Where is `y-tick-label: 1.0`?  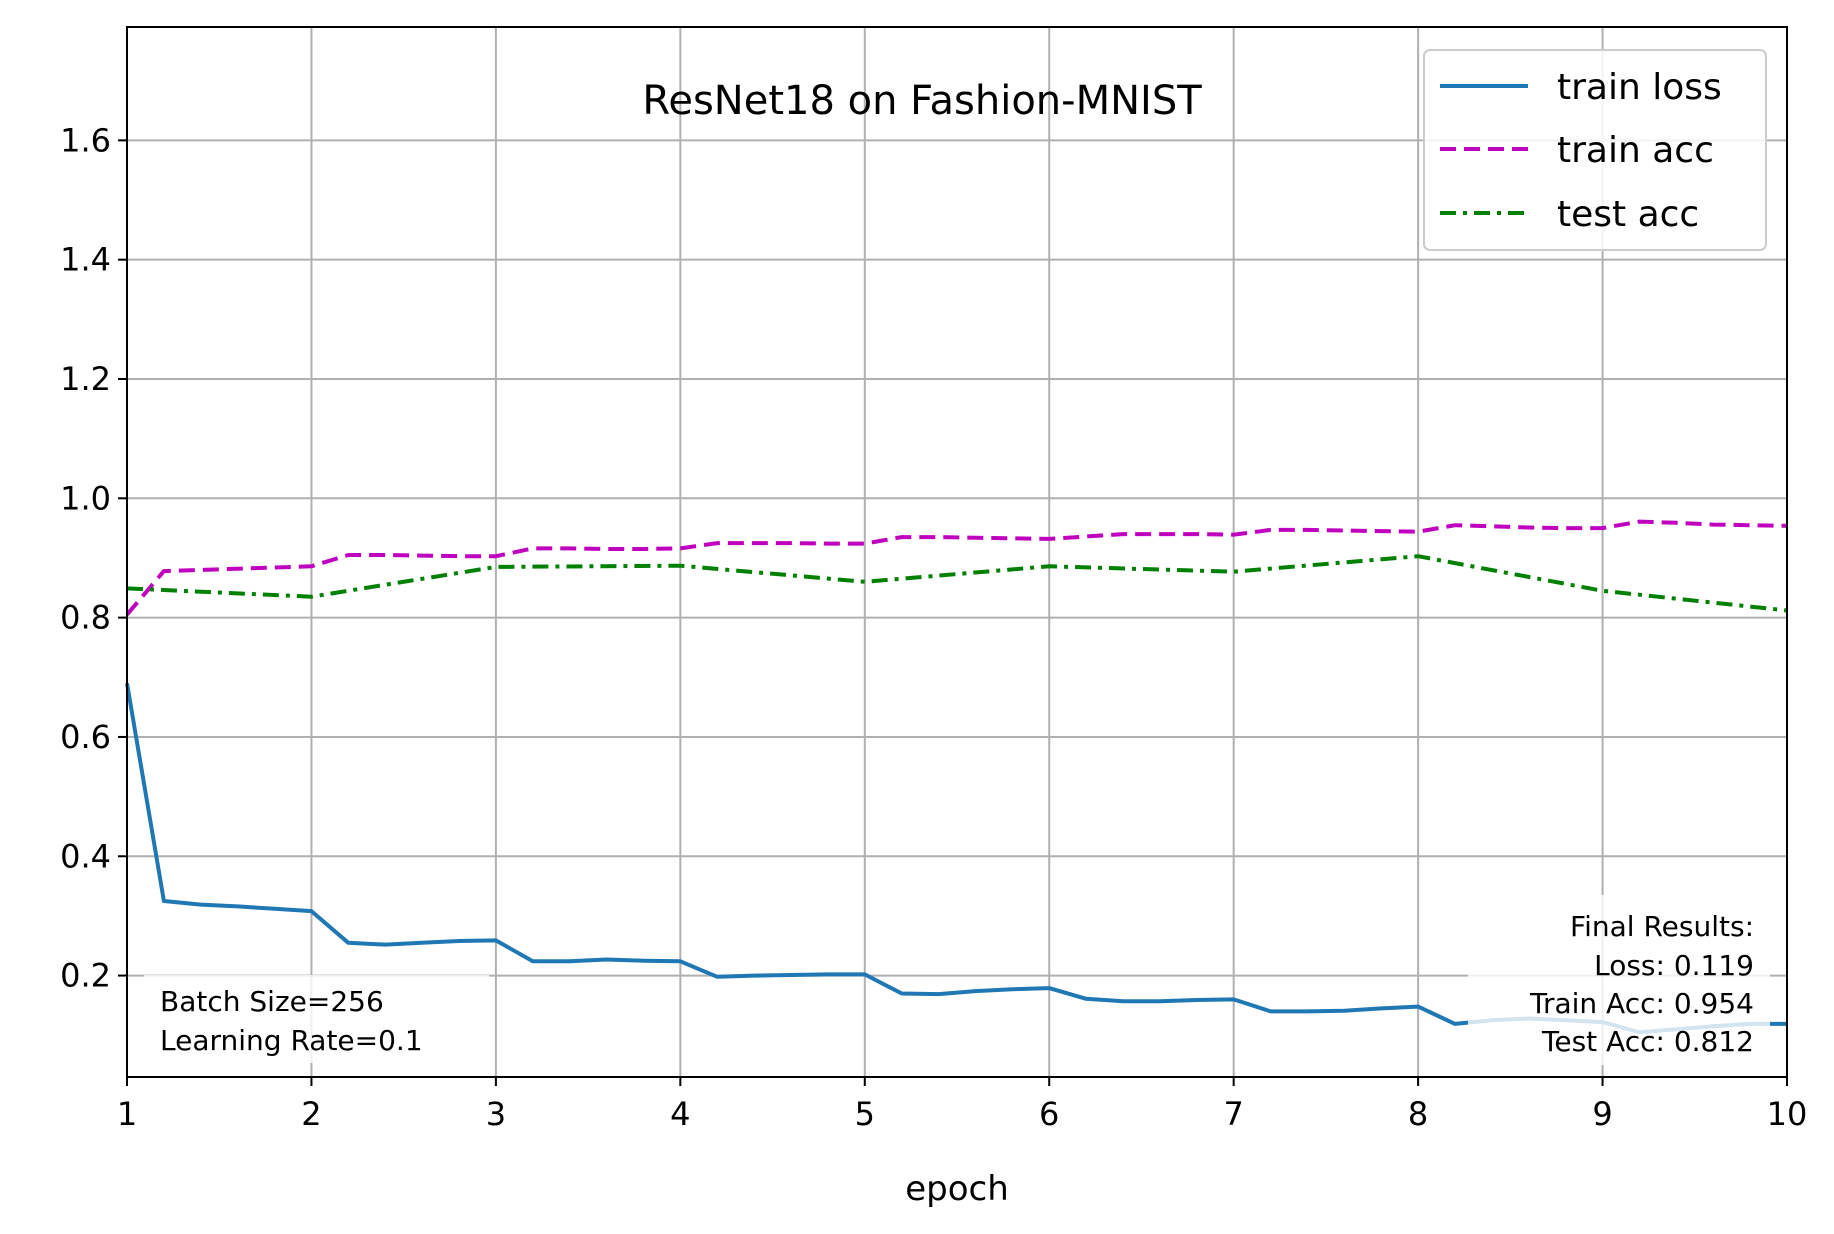
y-tick-label: 1.0 is located at coordinates (85, 498).